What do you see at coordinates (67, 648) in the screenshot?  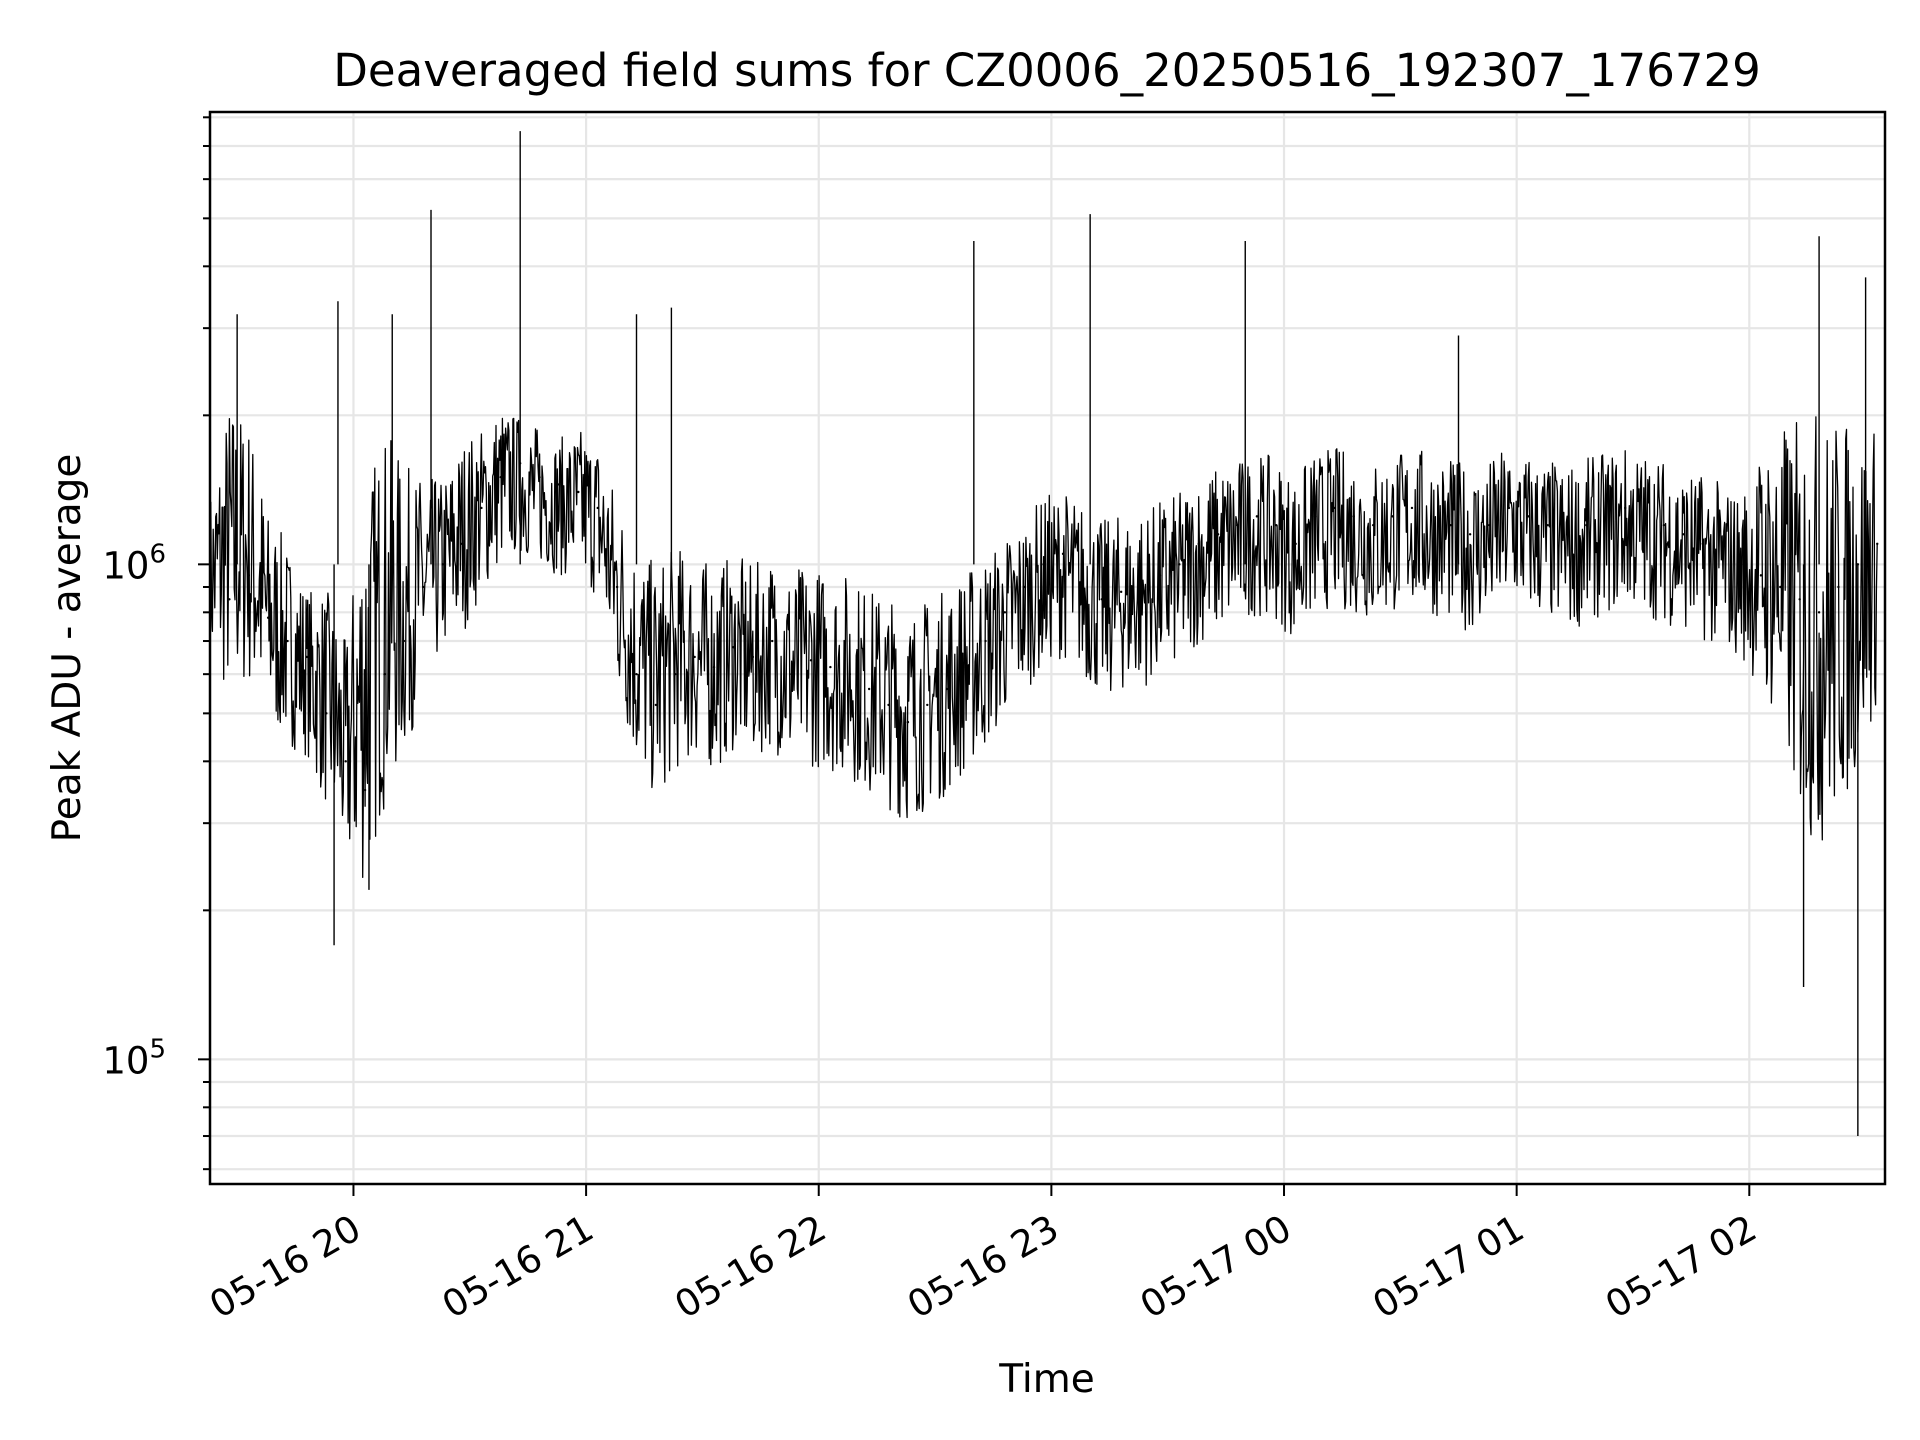 I see `y-axis-label: Peak ADU - average` at bounding box center [67, 648].